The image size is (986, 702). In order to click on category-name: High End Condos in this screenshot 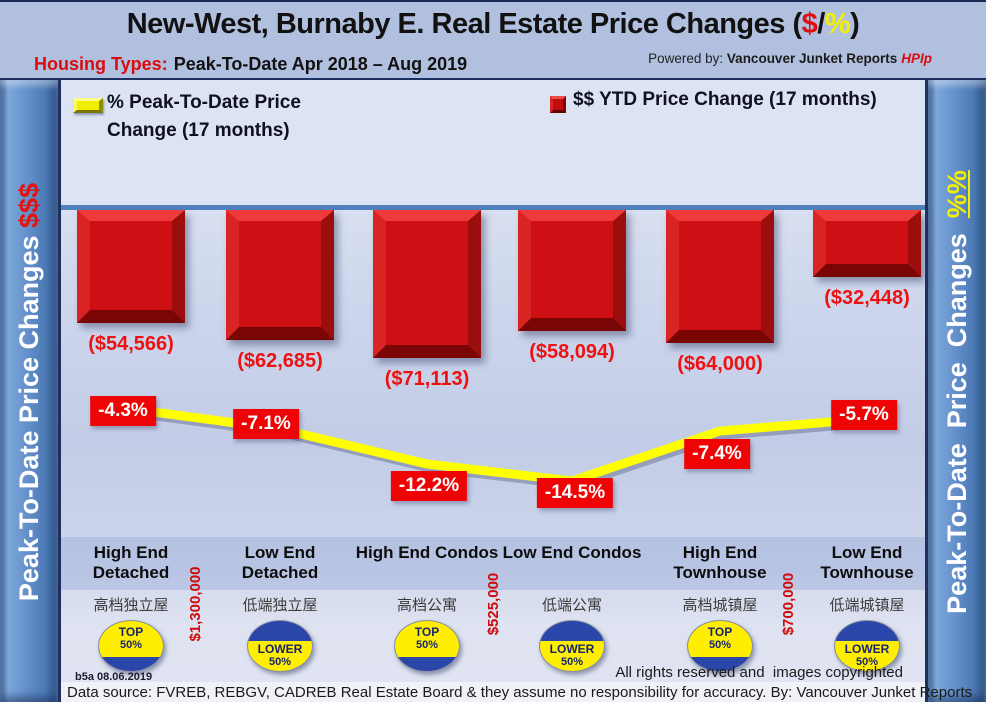, I will do `click(427, 552)`.